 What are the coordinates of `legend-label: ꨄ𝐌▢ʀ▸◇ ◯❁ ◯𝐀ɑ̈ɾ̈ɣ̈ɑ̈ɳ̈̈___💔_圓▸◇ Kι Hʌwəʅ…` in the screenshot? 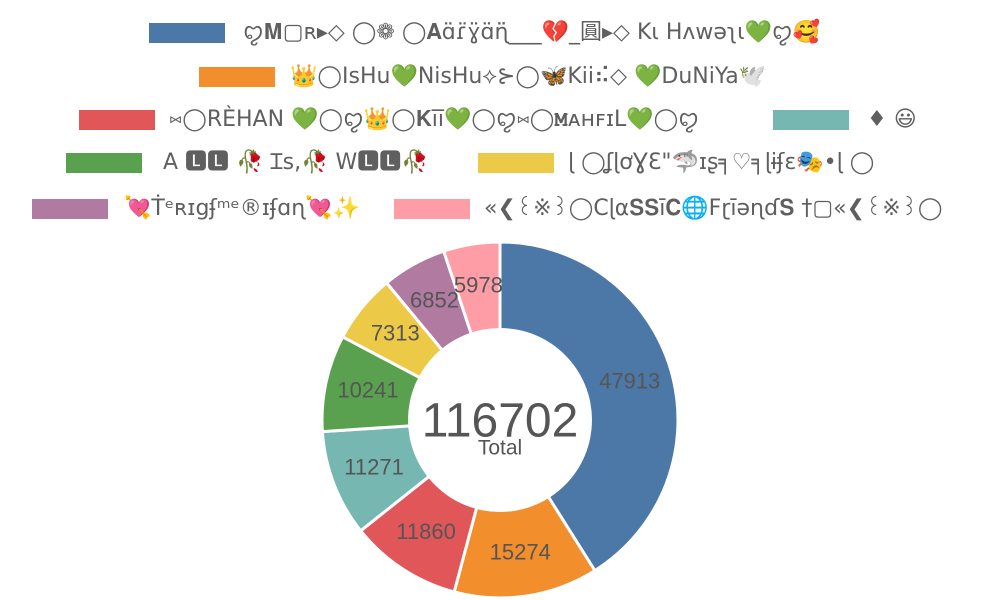 It's located at (531, 32).